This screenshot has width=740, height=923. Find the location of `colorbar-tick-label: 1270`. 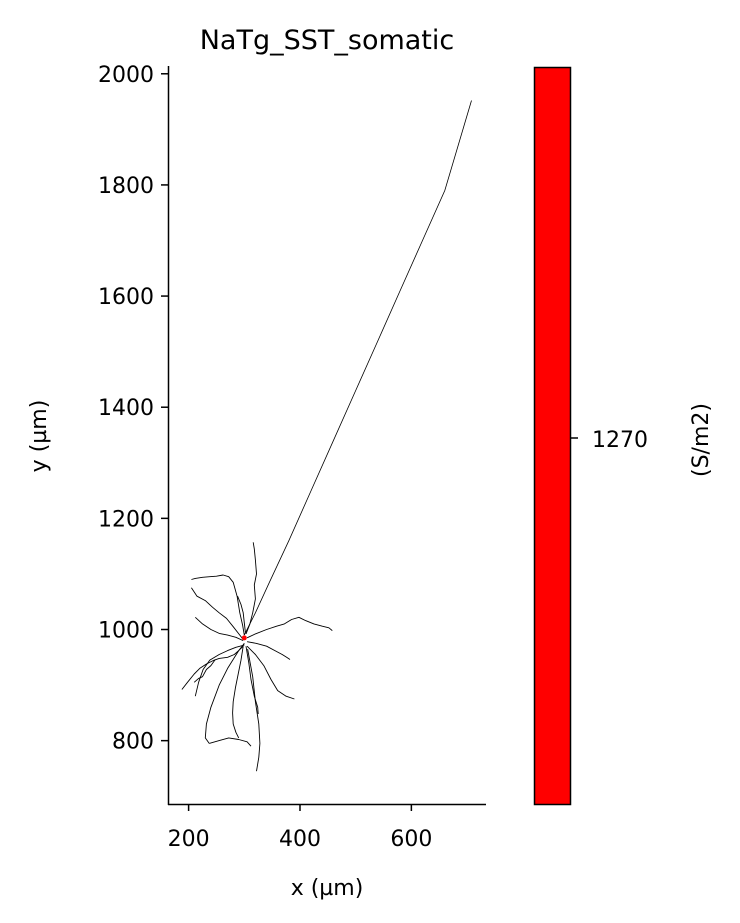

colorbar-tick-label: 1270 is located at coordinates (620, 440).